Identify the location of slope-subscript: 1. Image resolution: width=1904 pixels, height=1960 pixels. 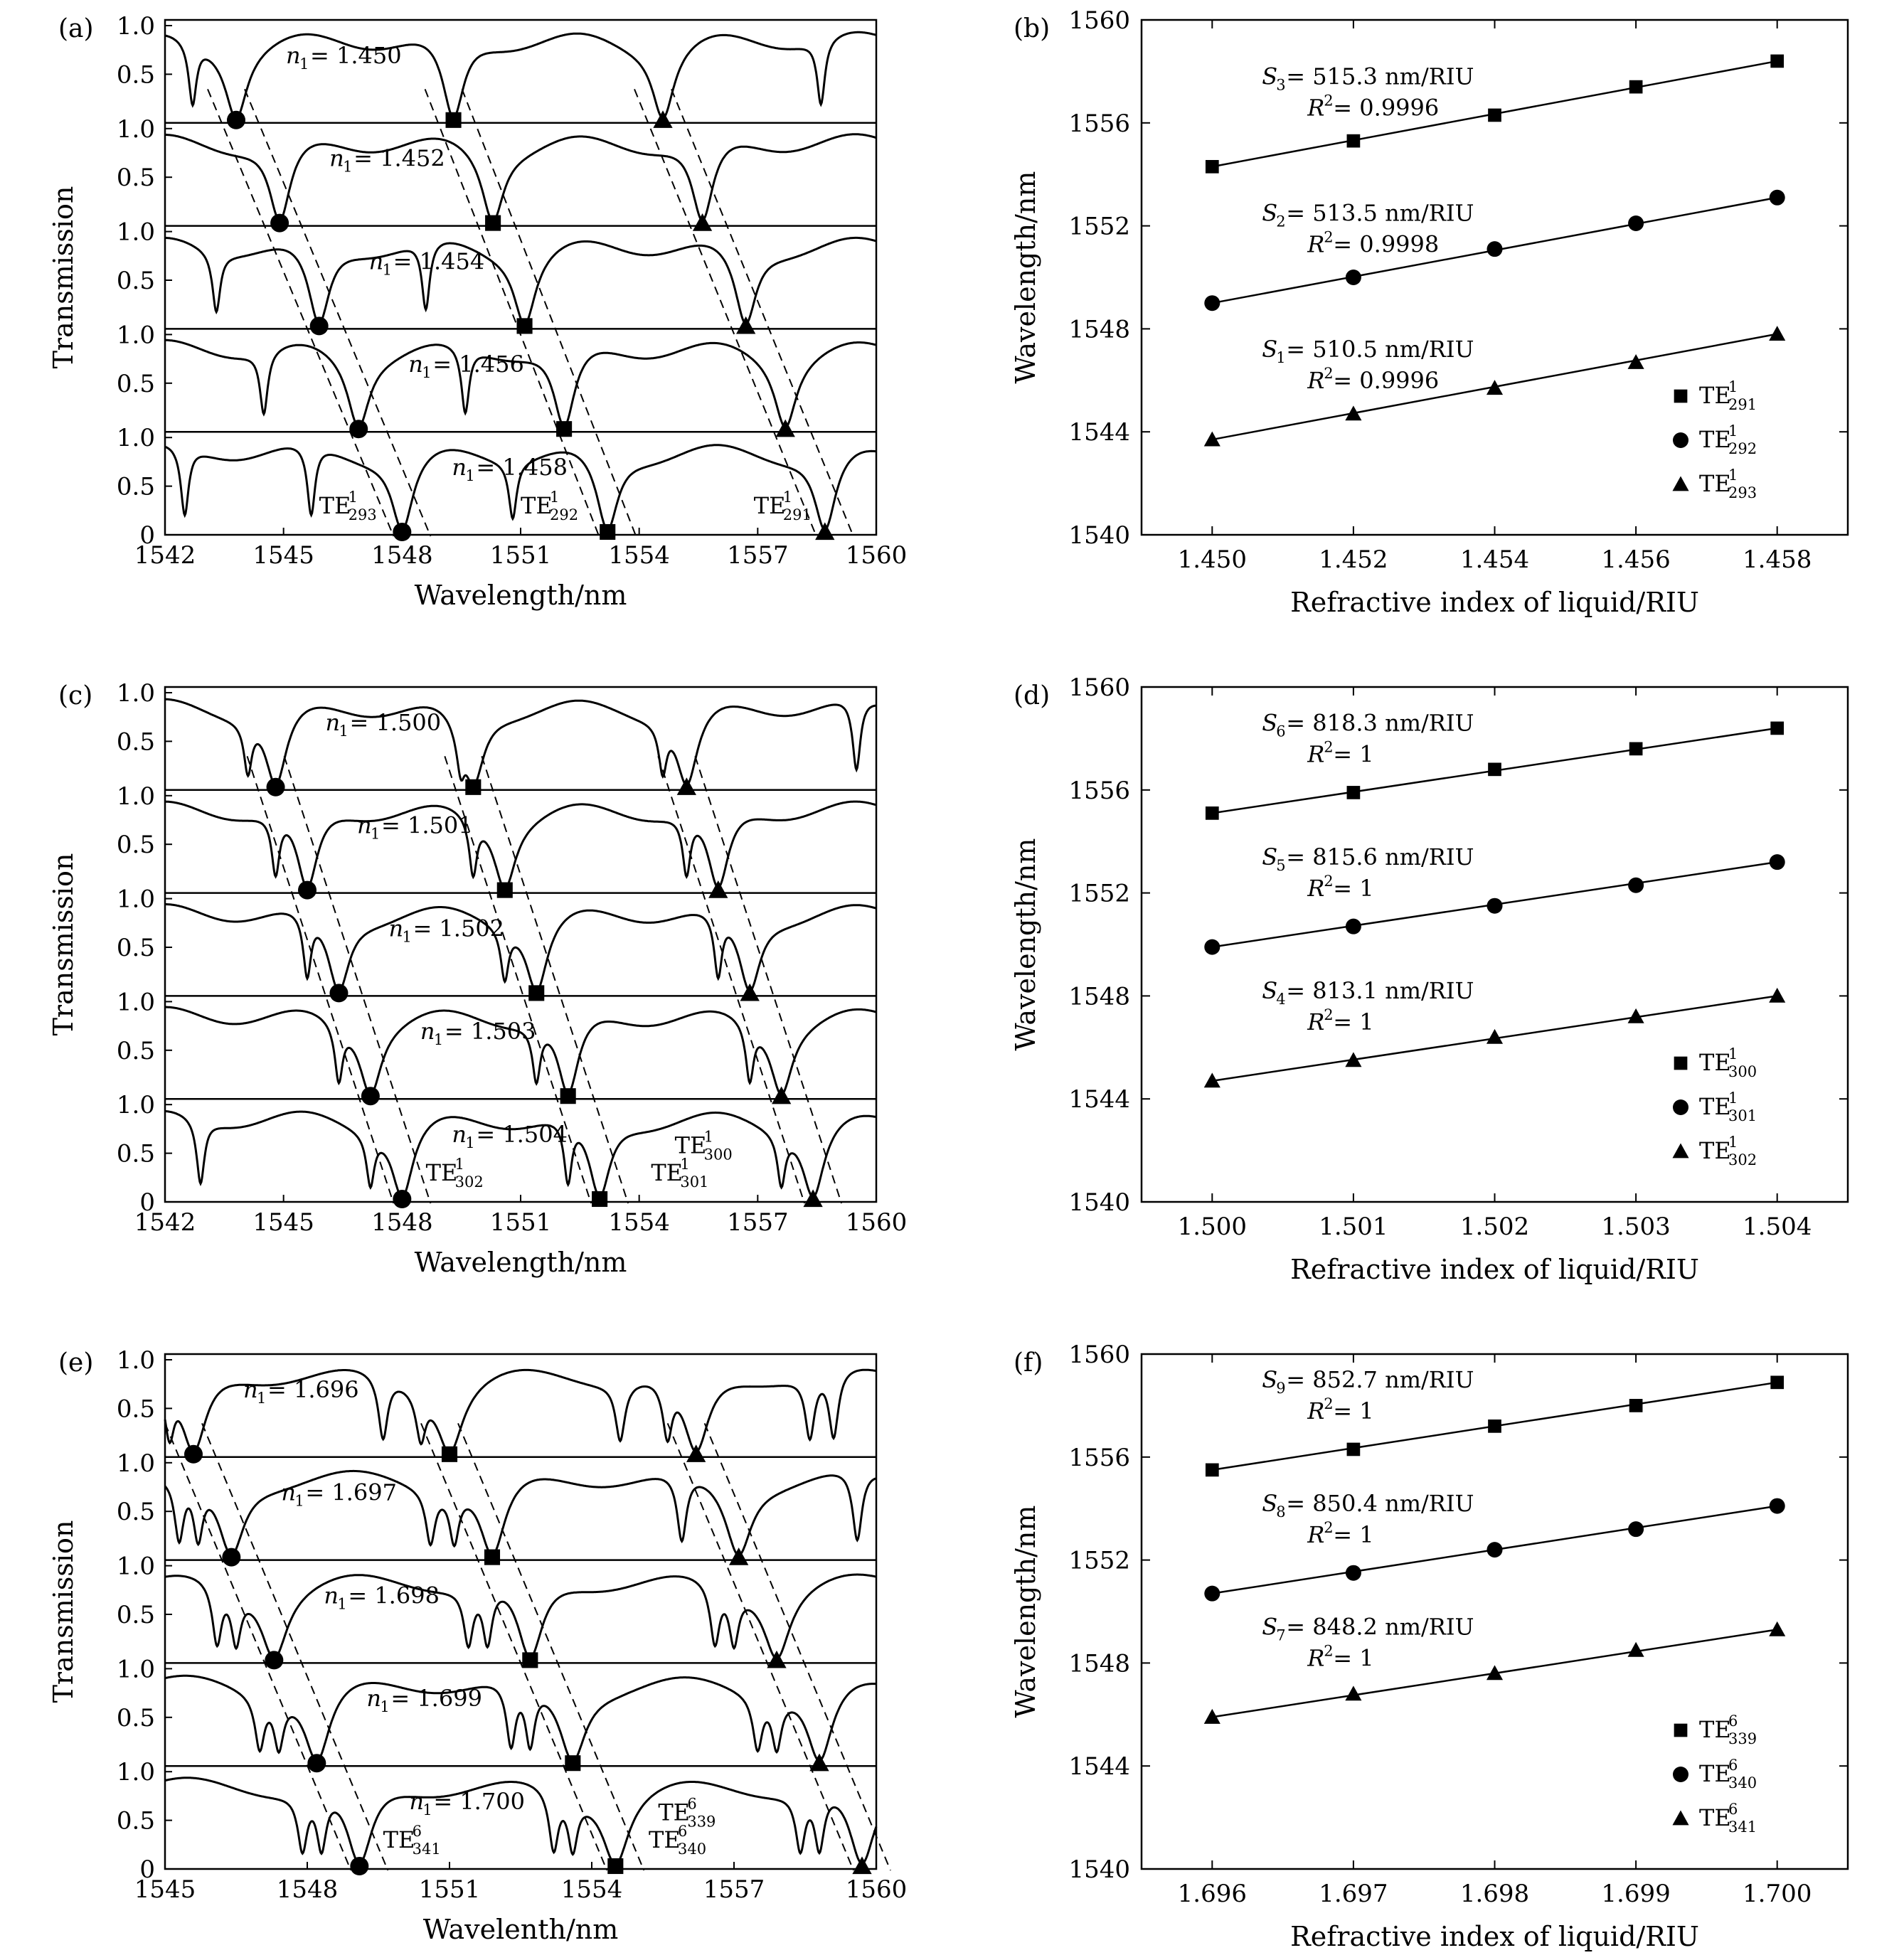
(1280, 357).